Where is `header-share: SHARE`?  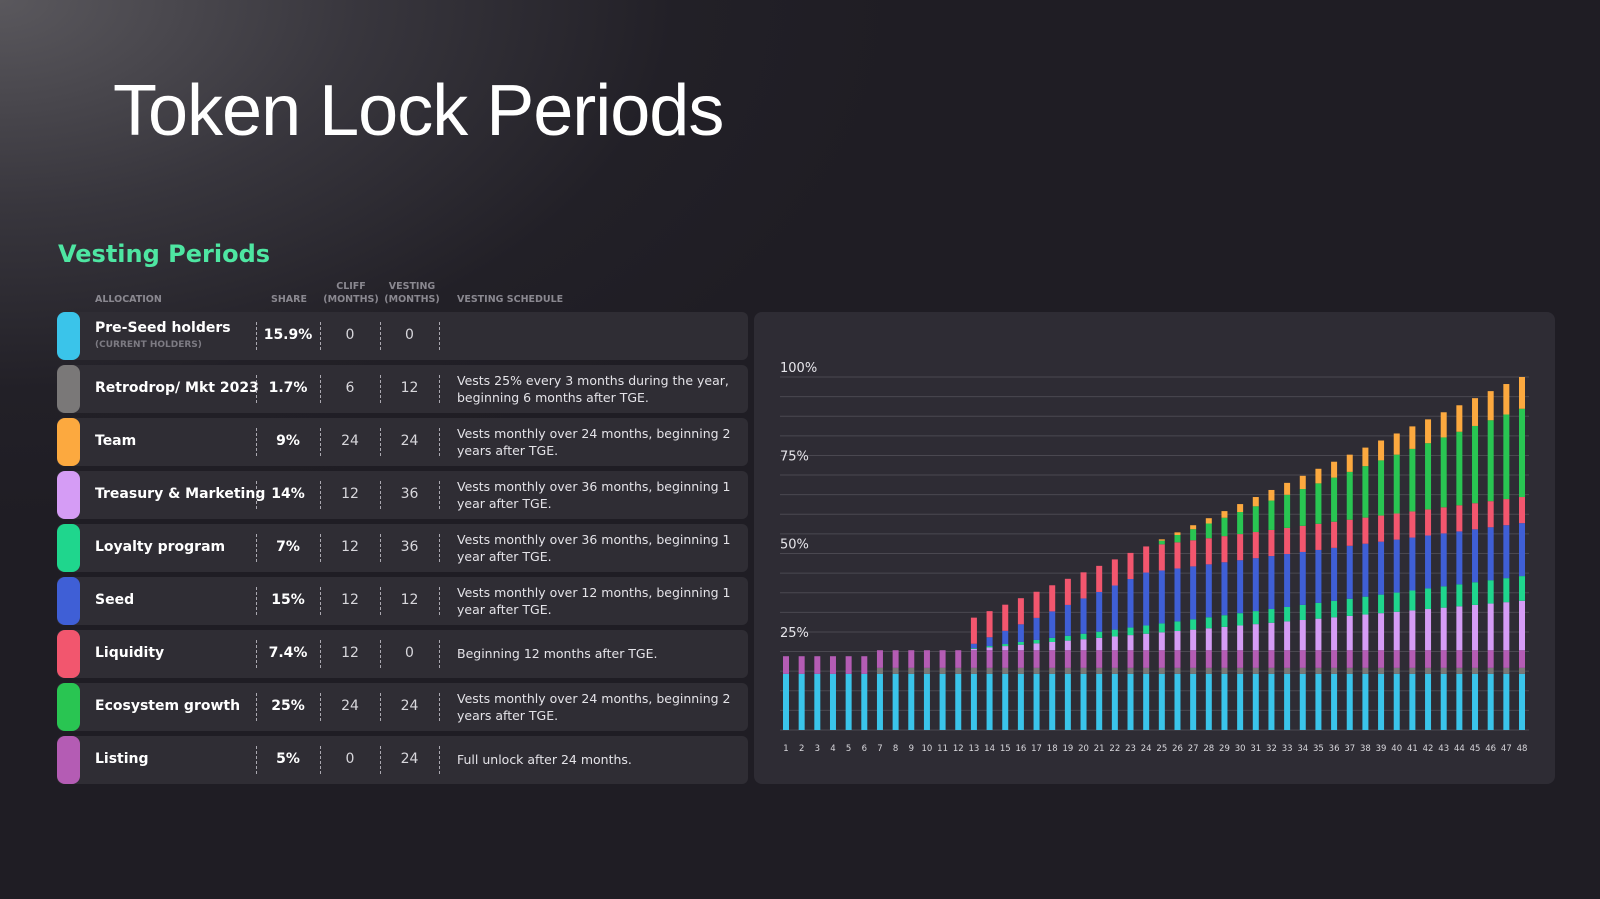
header-share: SHARE is located at coordinates (289, 299).